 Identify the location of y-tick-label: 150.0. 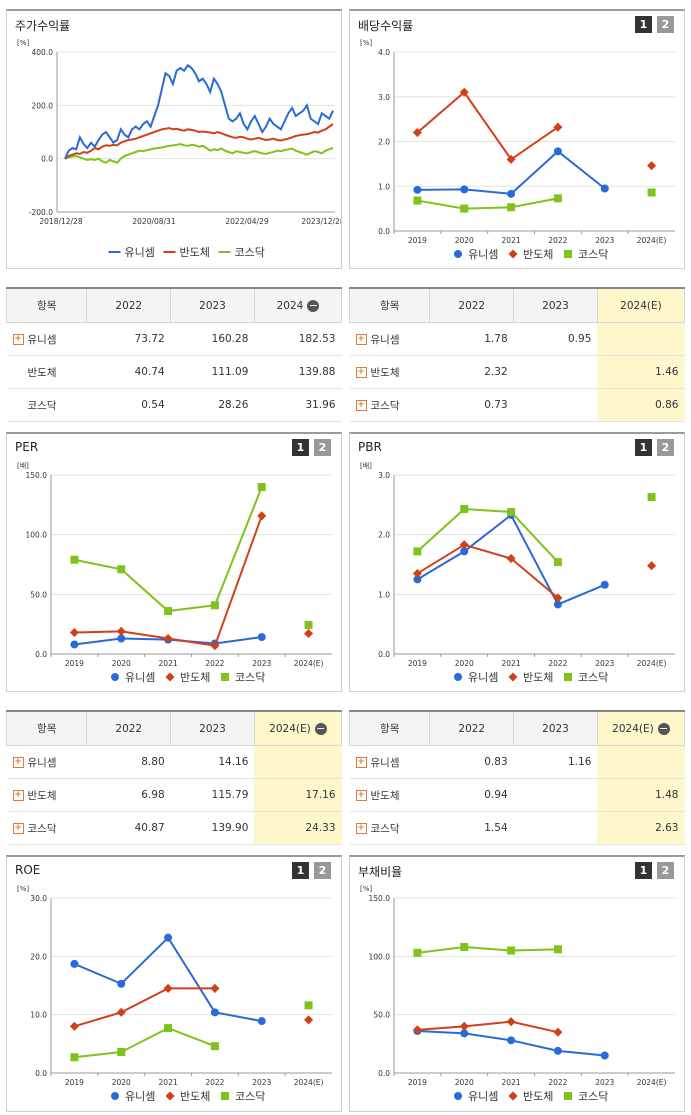
(37, 475).